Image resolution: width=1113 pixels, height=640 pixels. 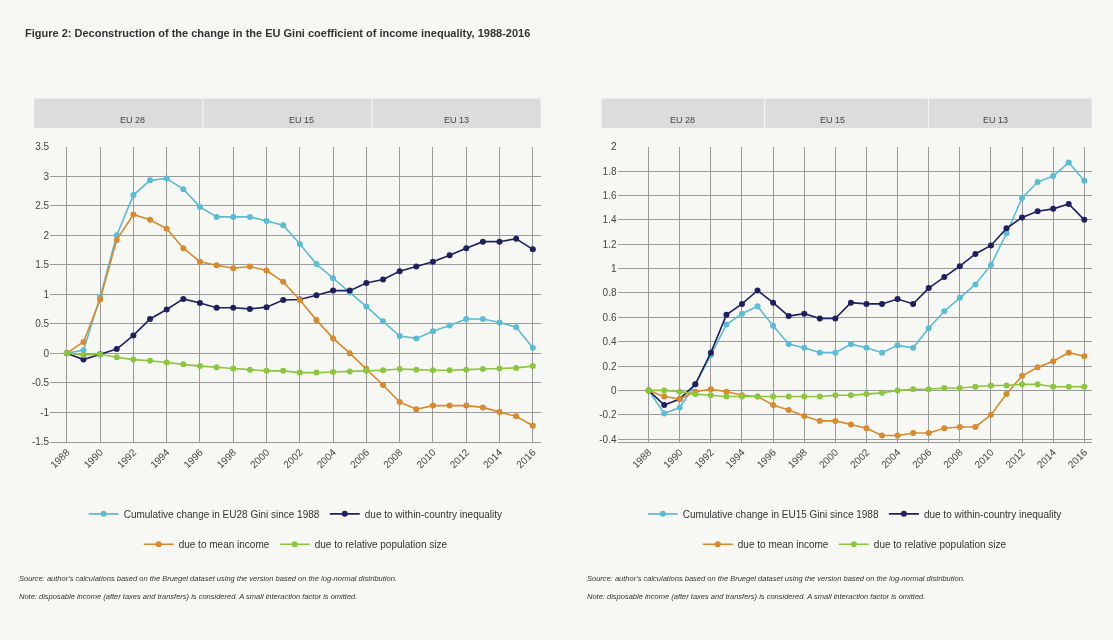 What do you see at coordinates (609, 220) in the screenshot?
I see `y-tick-label: 1.4` at bounding box center [609, 220].